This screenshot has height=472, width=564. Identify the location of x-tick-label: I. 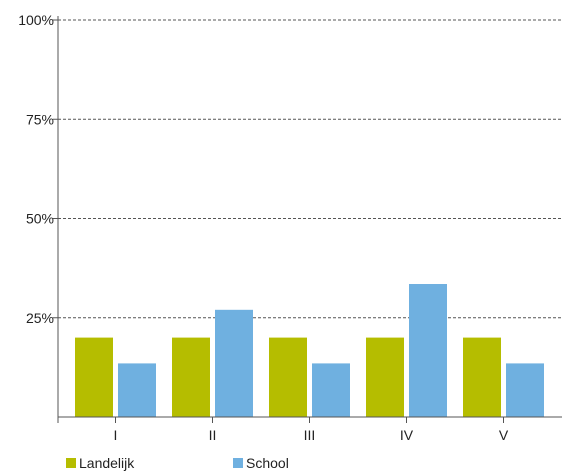
(116, 435).